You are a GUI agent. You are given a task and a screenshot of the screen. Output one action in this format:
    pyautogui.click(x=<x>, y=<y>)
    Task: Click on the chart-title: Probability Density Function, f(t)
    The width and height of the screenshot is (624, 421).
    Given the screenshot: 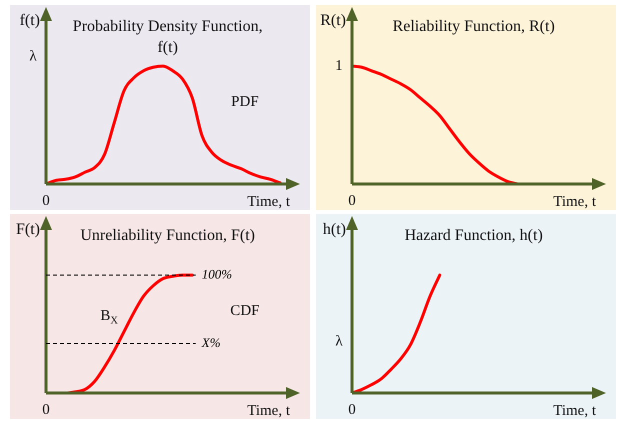 What is the action you would take?
    pyautogui.click(x=167, y=37)
    